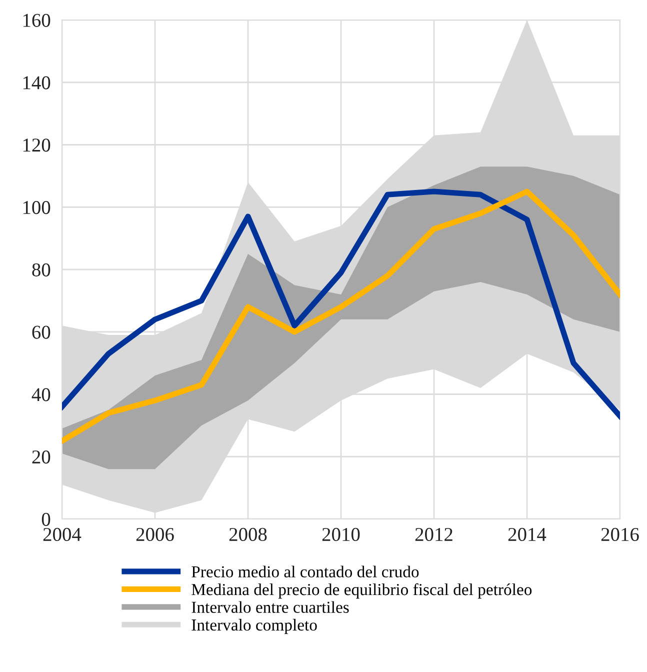  I want to click on y-tick-label: 100, so click(36, 207).